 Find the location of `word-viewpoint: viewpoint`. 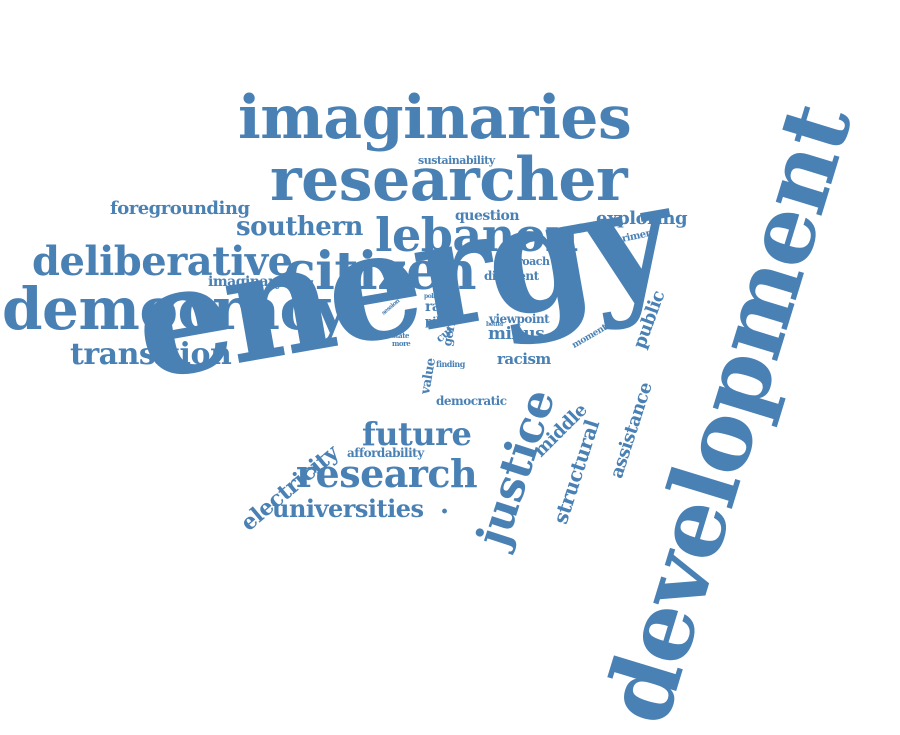

word-viewpoint: viewpoint is located at coordinates (519, 319).